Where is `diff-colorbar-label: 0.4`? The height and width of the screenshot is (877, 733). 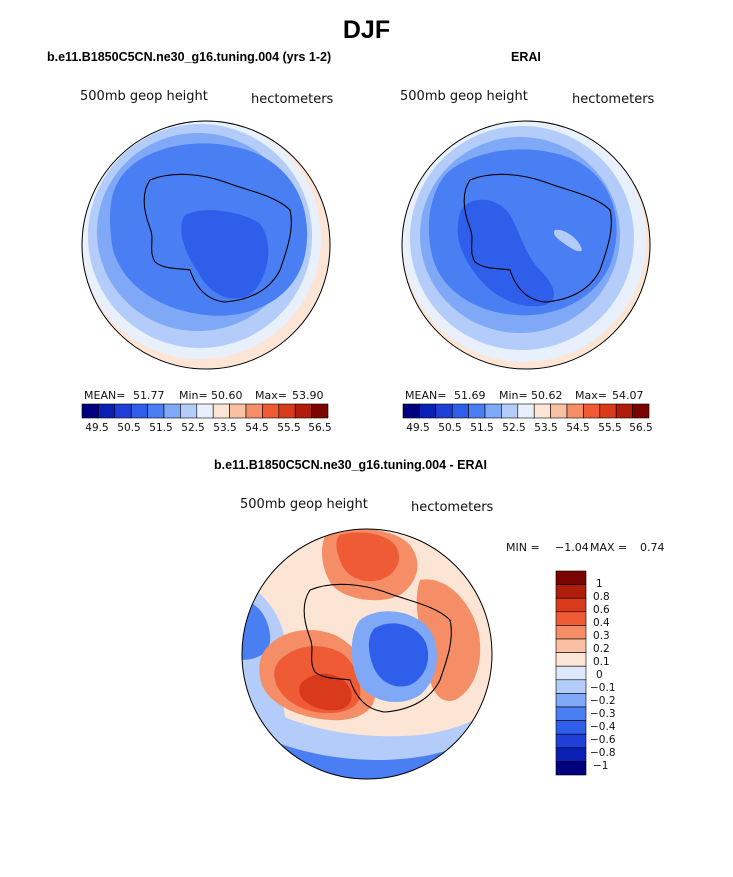
diff-colorbar-label: 0.4 is located at coordinates (601, 623).